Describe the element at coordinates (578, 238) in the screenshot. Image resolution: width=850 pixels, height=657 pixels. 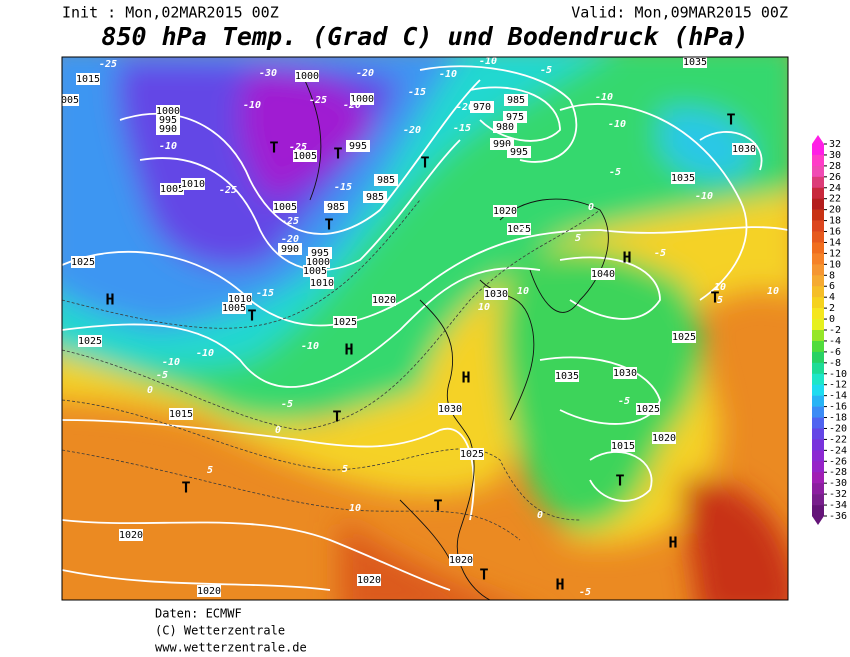
I see `isotherm-label: 5` at that location.